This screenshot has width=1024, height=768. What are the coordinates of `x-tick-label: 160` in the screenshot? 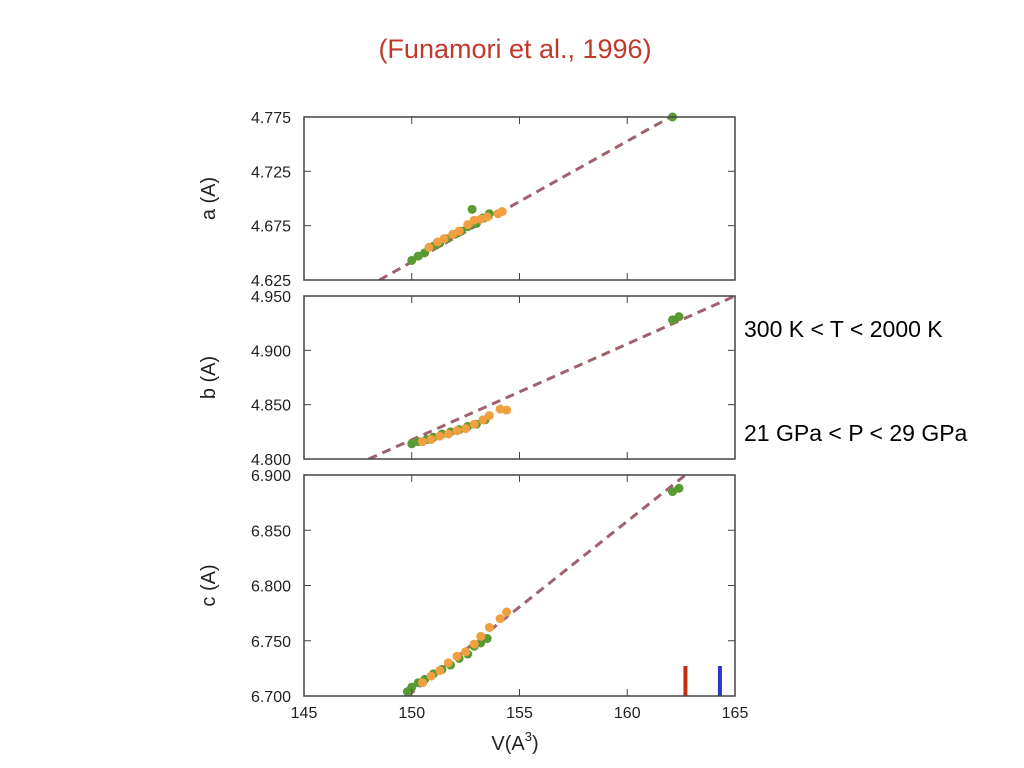 It's located at (627, 713).